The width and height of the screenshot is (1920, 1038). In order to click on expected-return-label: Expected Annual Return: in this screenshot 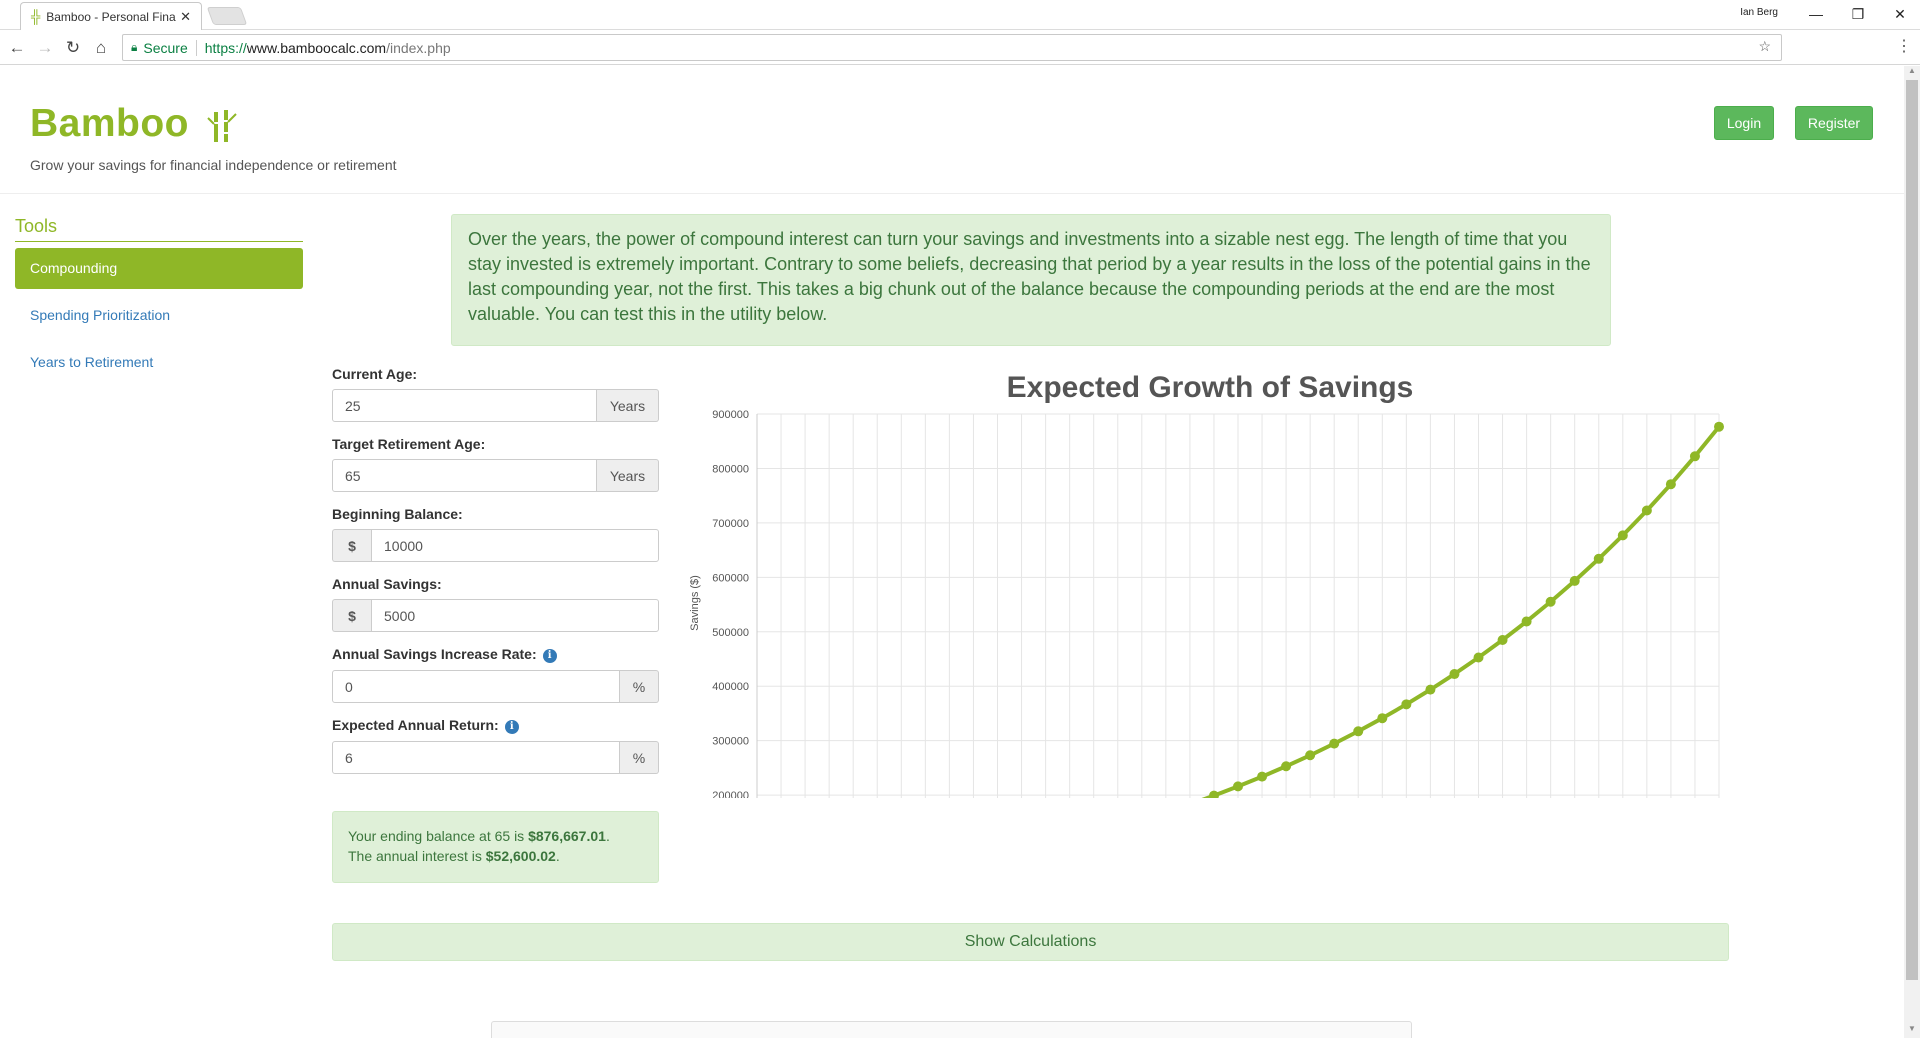, I will do `click(415, 725)`.